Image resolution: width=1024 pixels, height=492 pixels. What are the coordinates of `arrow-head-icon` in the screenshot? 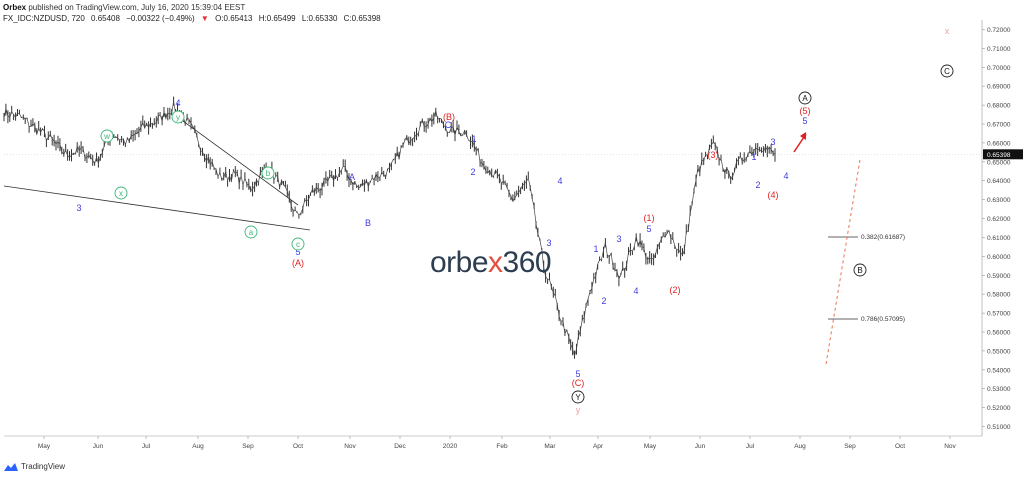 It's located at (803, 136).